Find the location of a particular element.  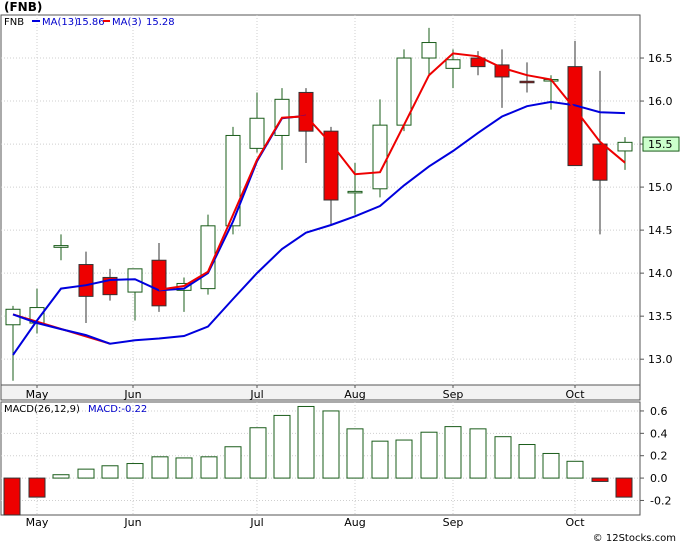

legend-ma13-value: 15.86 is located at coordinates (90, 22).